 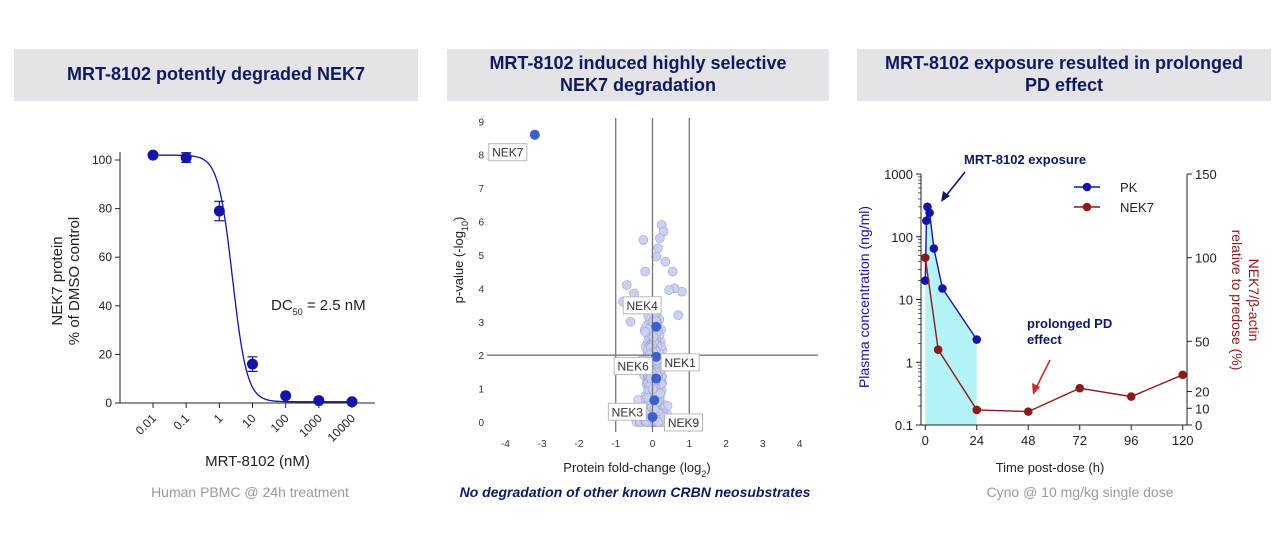 What do you see at coordinates (1028, 440) in the screenshot?
I see `chart3-x-tick-label: 48` at bounding box center [1028, 440].